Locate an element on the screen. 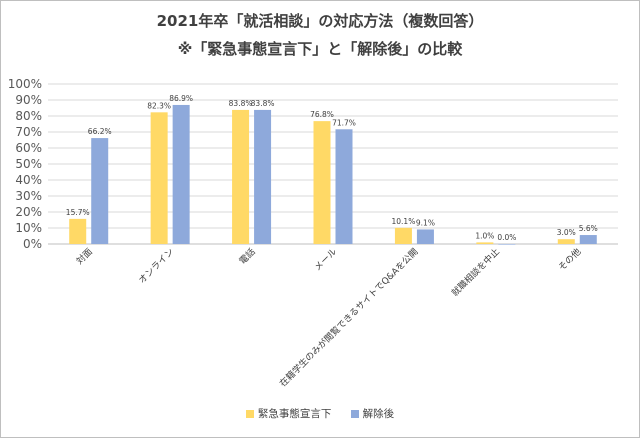 This screenshot has width=640, height=438. data-label: 10.1% is located at coordinates (404, 221).